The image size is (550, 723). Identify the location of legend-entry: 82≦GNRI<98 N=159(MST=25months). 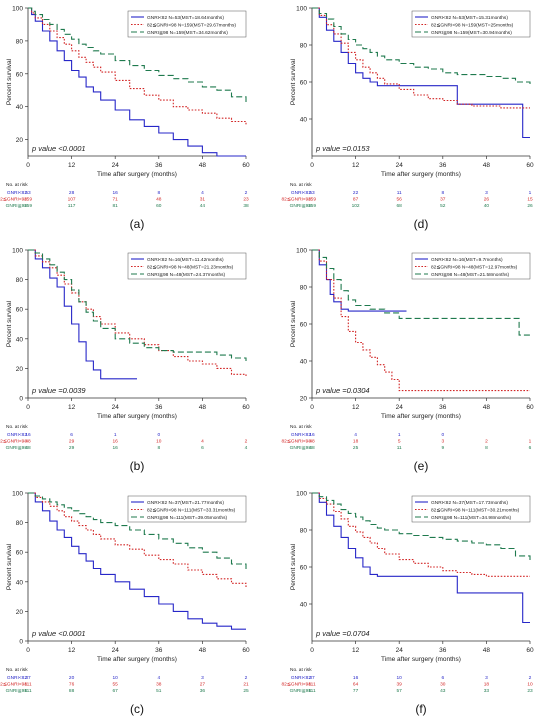
(472, 26).